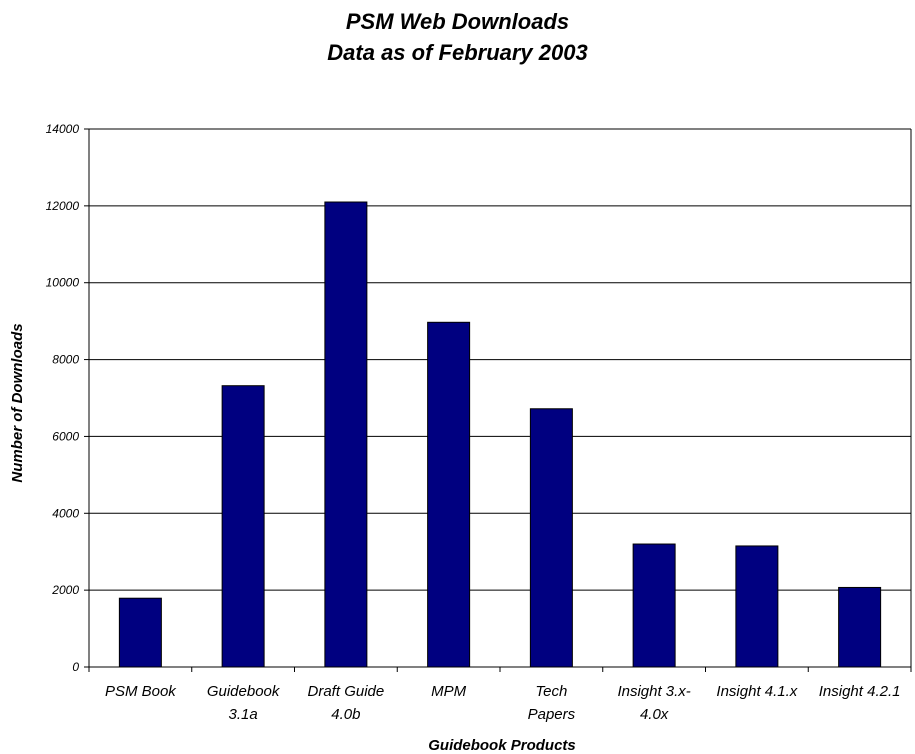  Describe the element at coordinates (75, 667) in the screenshot. I see `y-tick-label: 0` at that location.